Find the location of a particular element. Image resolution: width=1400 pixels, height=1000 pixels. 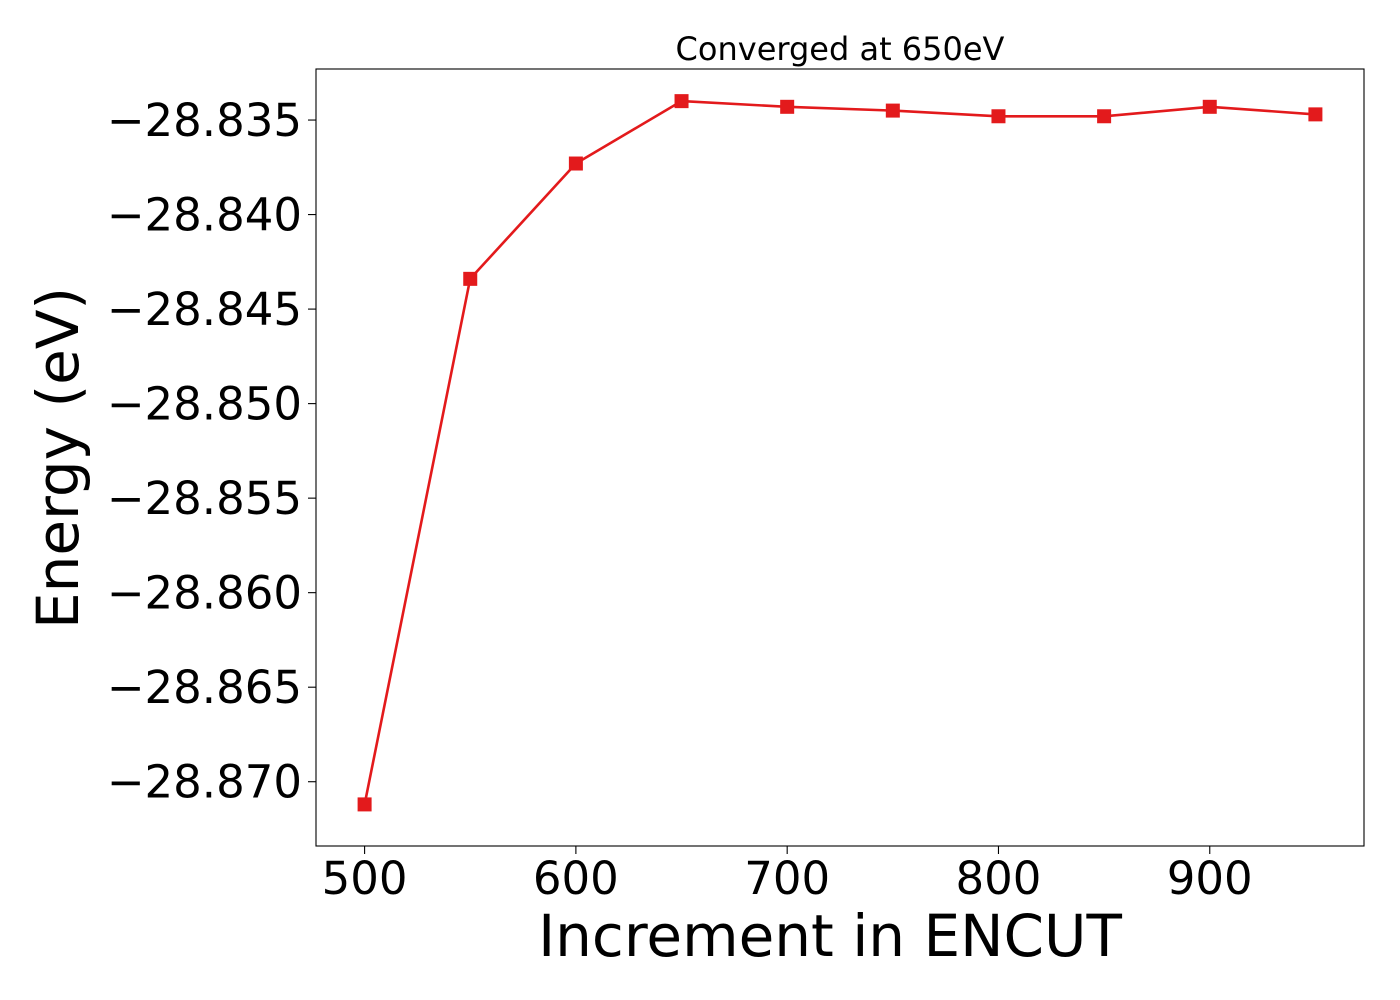

x-tick-label: 700 is located at coordinates (787, 878).